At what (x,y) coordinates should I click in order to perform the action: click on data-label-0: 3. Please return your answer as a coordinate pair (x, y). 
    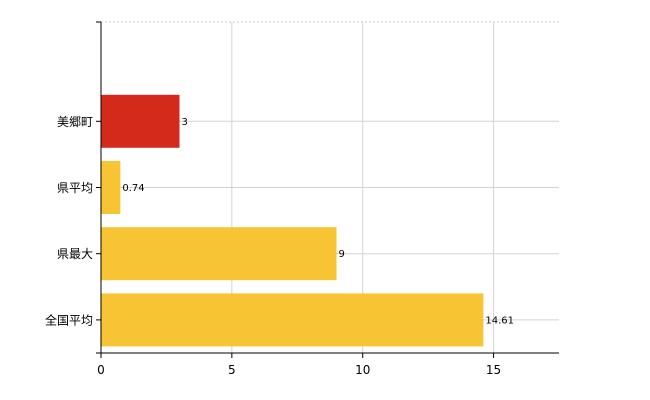
    Looking at the image, I should click on (185, 122).